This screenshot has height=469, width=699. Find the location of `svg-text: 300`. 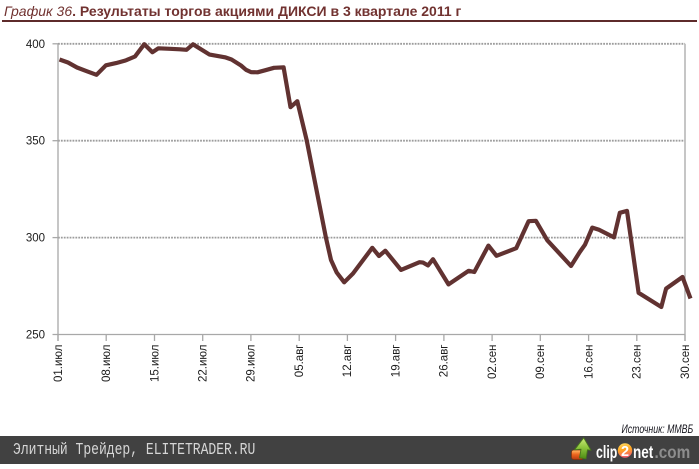

svg-text: 300 is located at coordinates (35, 239).